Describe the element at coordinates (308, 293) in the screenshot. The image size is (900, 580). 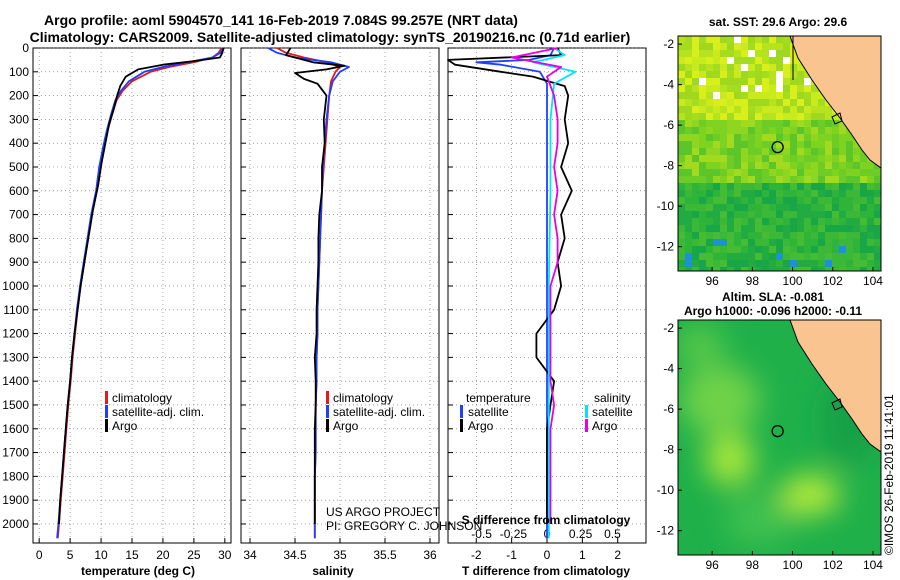
I see `salinity-series` at that location.